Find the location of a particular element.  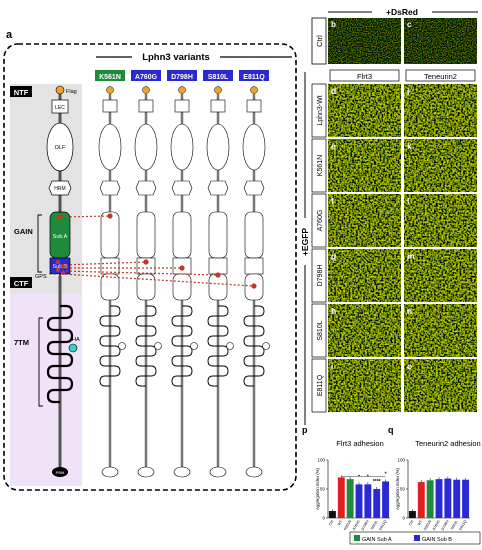

pbm-domain is located at coordinates (60, 472).